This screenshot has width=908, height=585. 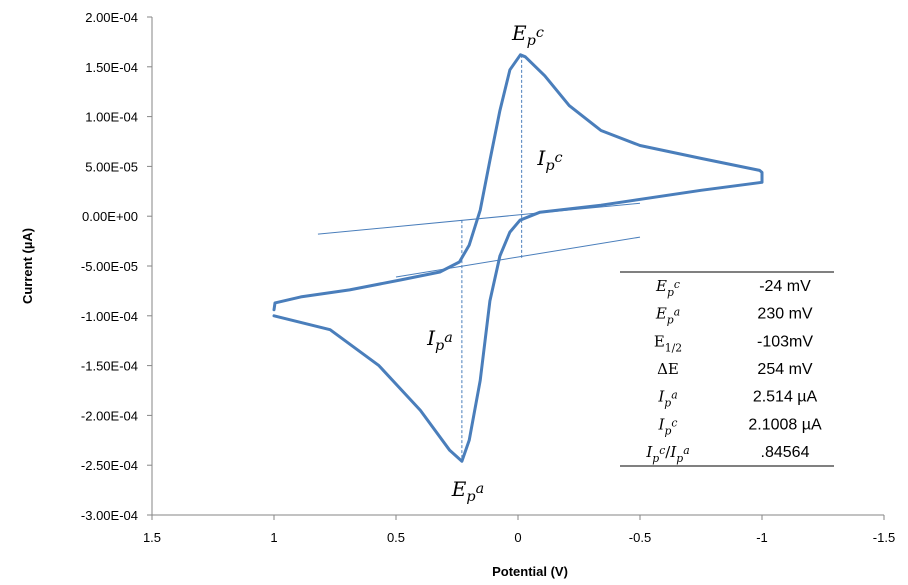 I want to click on text-part: ΔE, so click(x=668, y=369).